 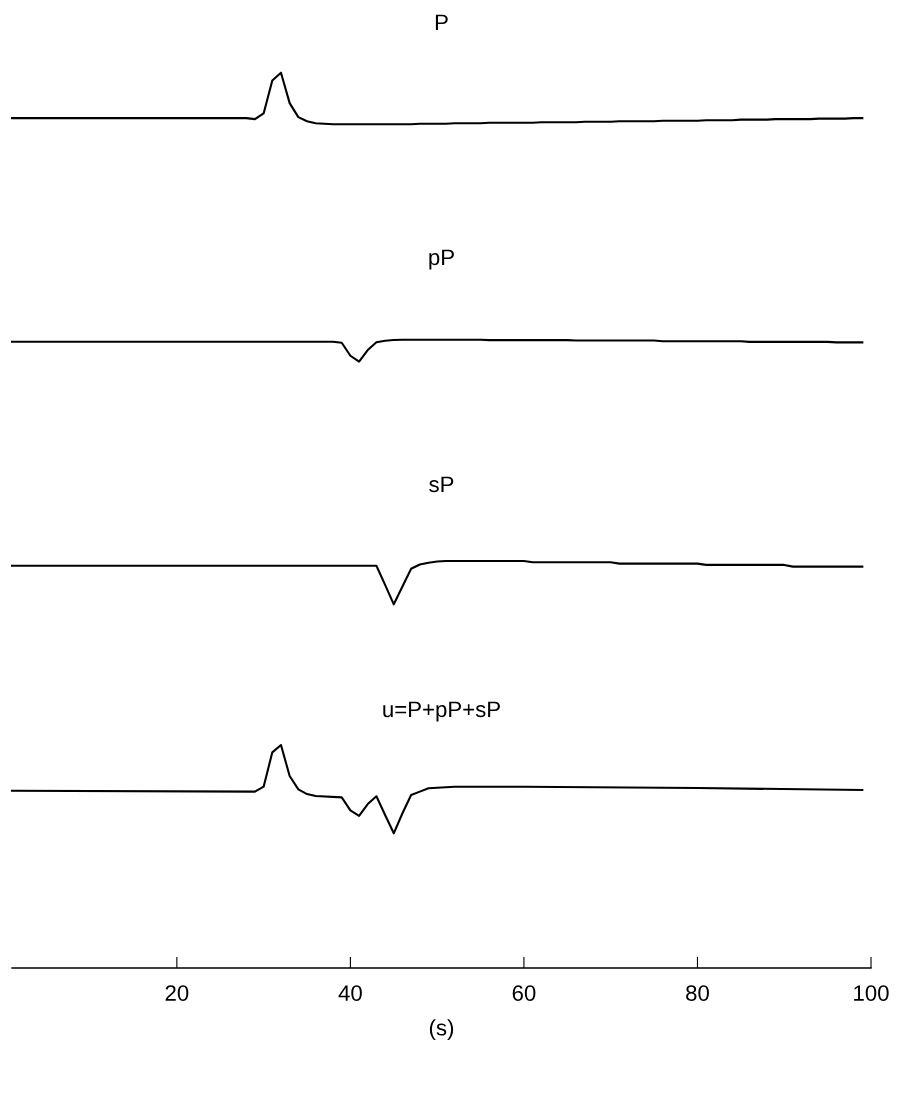 I want to click on x-tick-label: 80, so click(x=697, y=993).